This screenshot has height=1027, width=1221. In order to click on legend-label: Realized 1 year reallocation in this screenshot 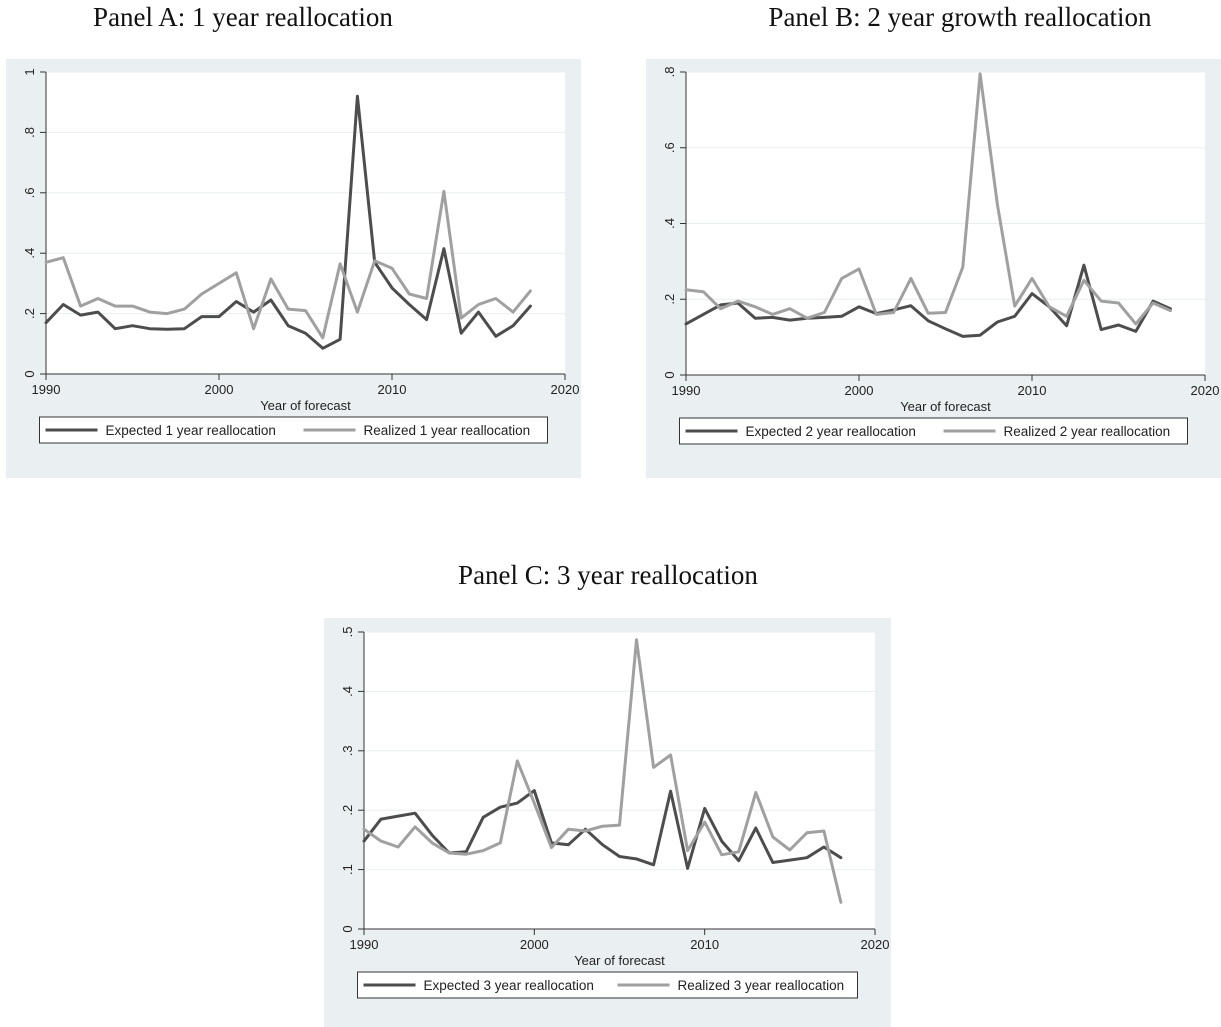, I will do `click(447, 430)`.